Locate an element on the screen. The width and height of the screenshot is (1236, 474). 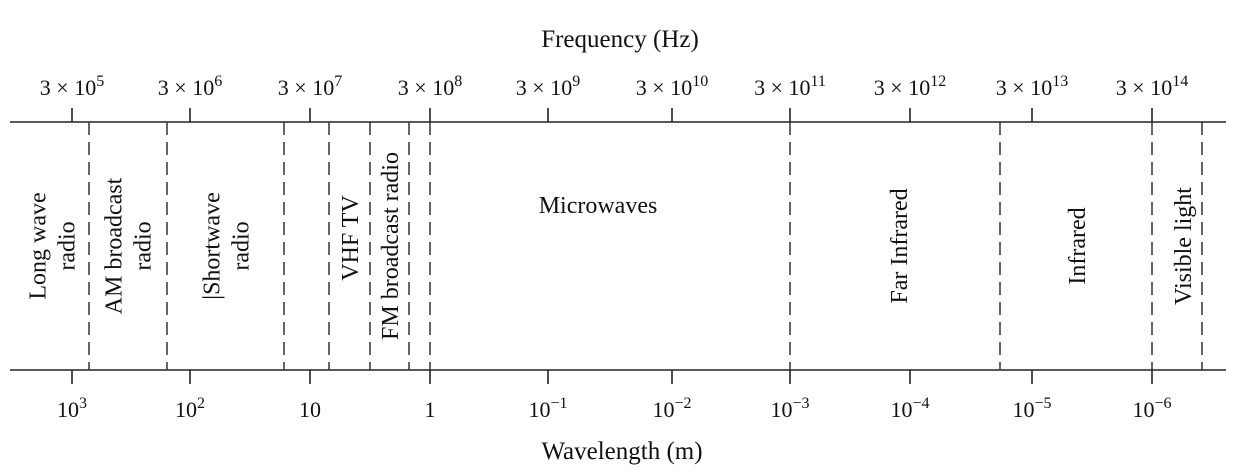
wavelength-tick-label: 10⁻² is located at coordinates (671, 408).